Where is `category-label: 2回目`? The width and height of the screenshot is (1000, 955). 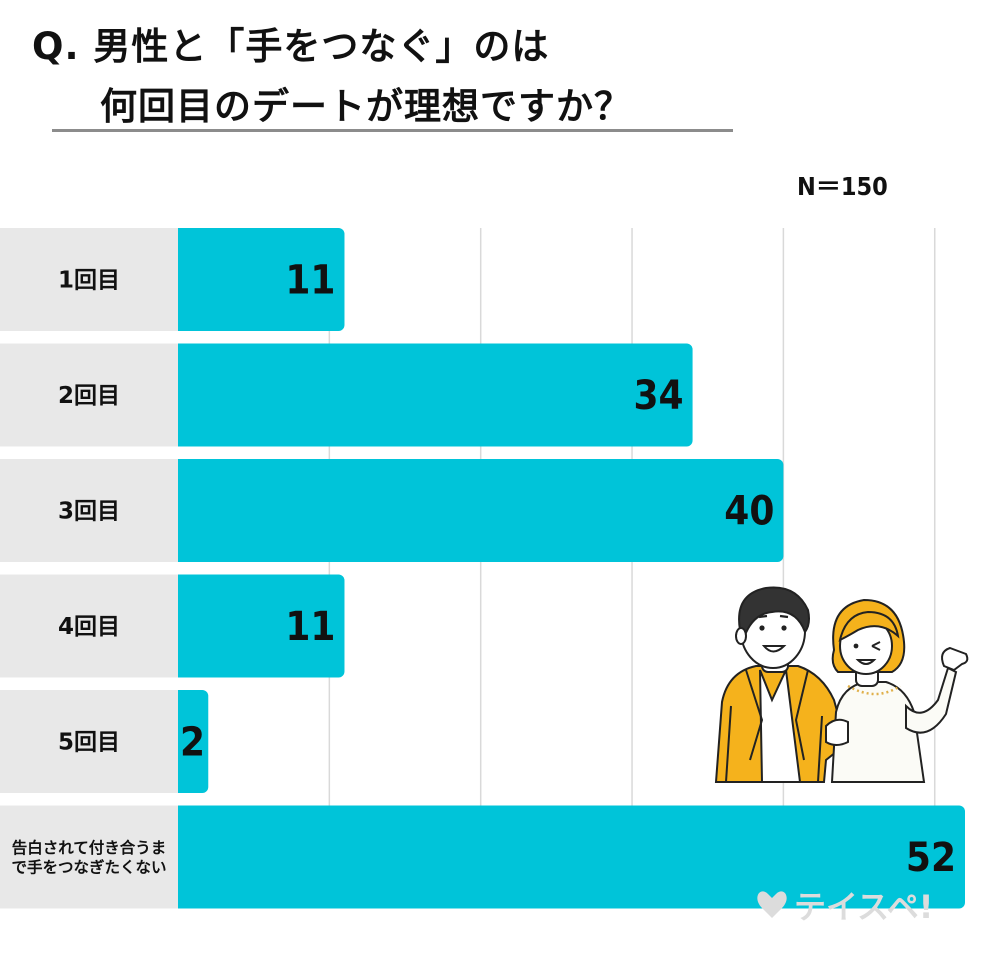 category-label: 2回目 is located at coordinates (89, 396).